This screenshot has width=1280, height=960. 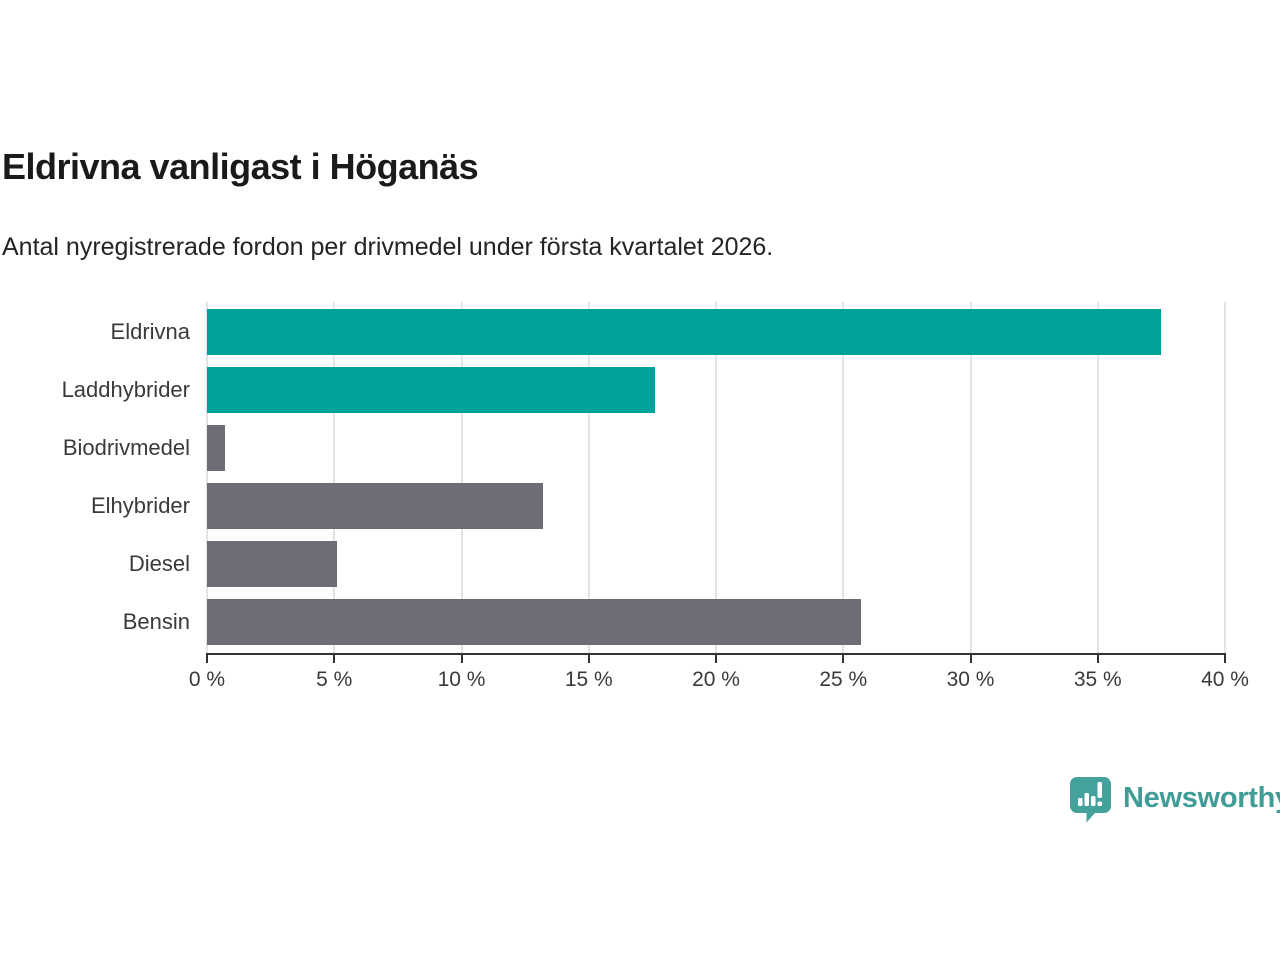 I want to click on x-axis-tick-label: 10 %, so click(x=461, y=679).